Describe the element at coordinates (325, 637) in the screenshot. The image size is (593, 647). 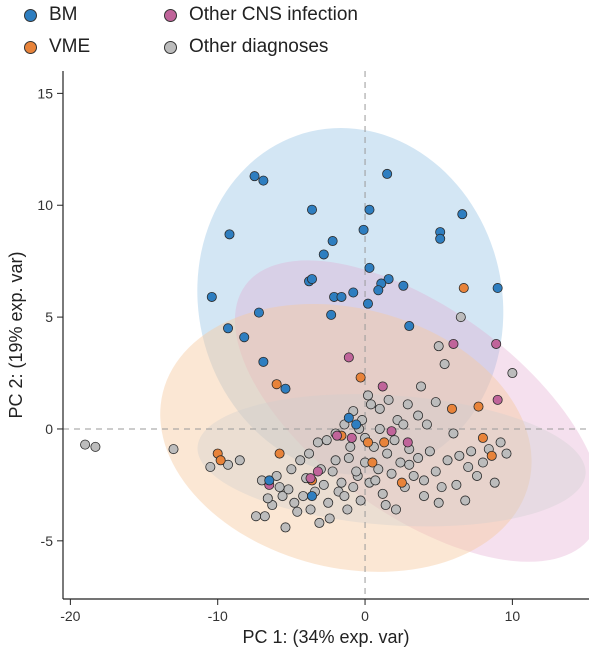
I see `x-axis-title: PC 1: (34% exp. var)` at that location.